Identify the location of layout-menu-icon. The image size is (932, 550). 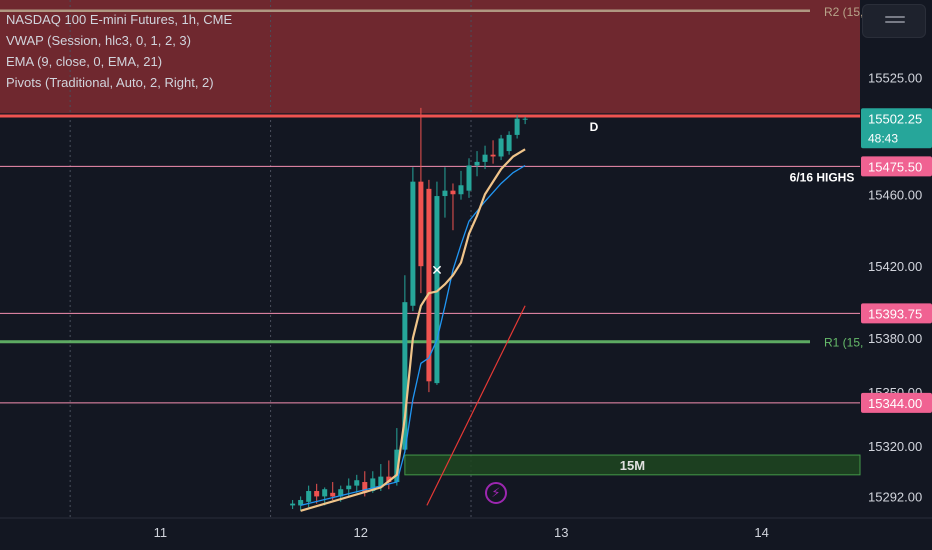
(895, 22).